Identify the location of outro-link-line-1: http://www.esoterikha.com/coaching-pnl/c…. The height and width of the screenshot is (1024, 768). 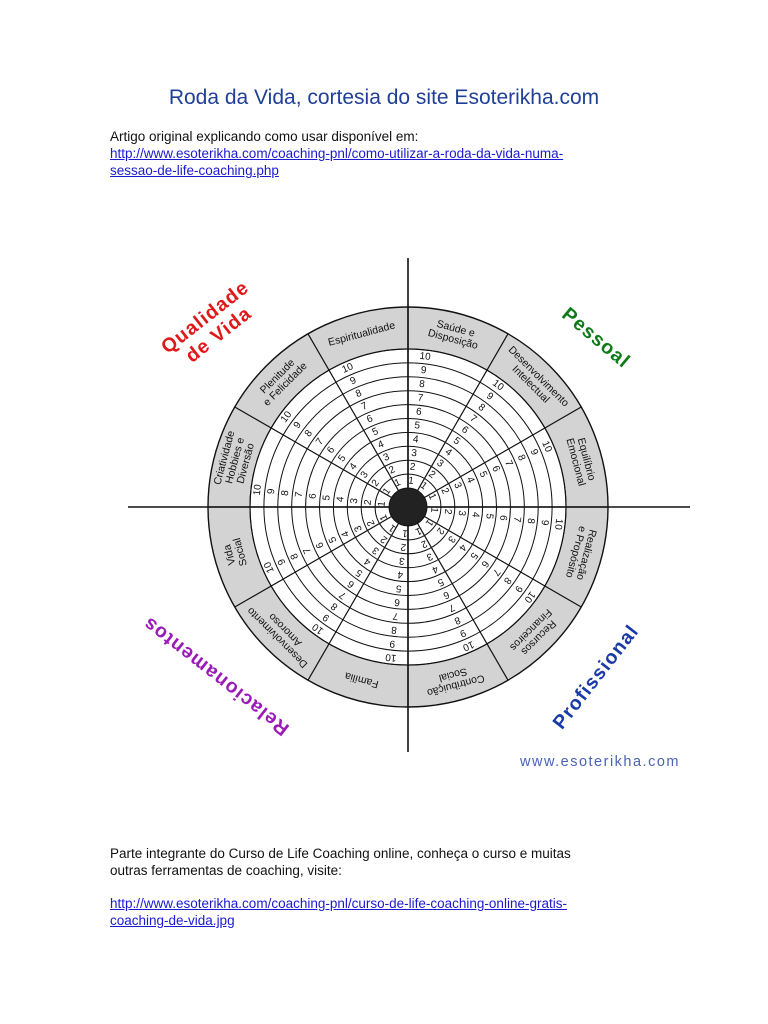
(338, 903).